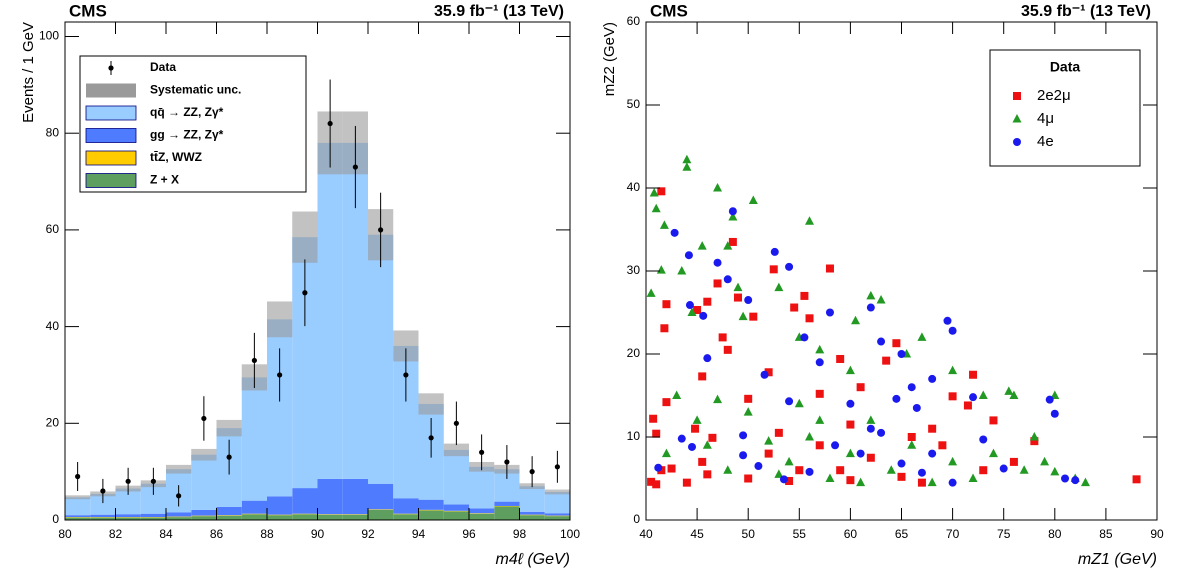 The height and width of the screenshot is (580, 1177). Describe the element at coordinates (195, 90) in the screenshot. I see `legend-label: Systematic unc.` at that location.